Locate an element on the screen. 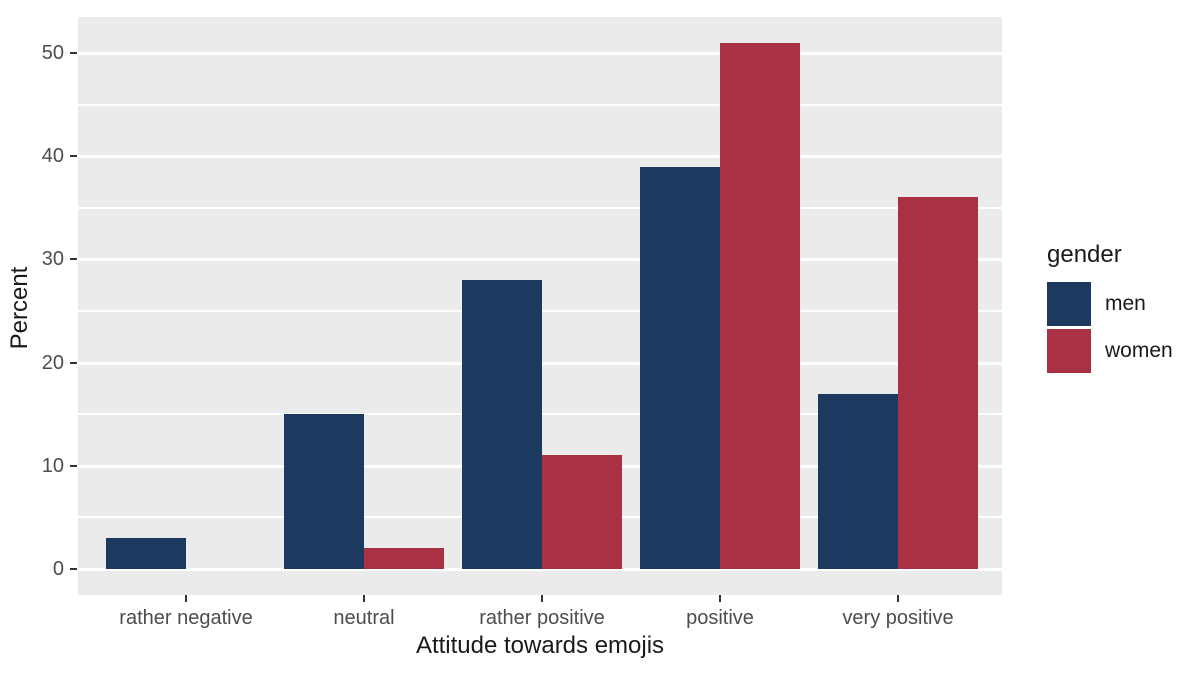 The width and height of the screenshot is (1194, 680). x-tick-label-rather-positive: rather positive is located at coordinates (542, 618).